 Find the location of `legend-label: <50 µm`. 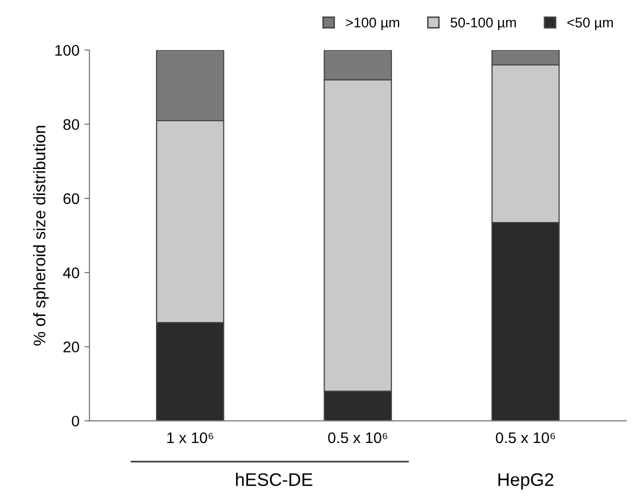

legend-label: <50 µm is located at coordinates (590, 24).